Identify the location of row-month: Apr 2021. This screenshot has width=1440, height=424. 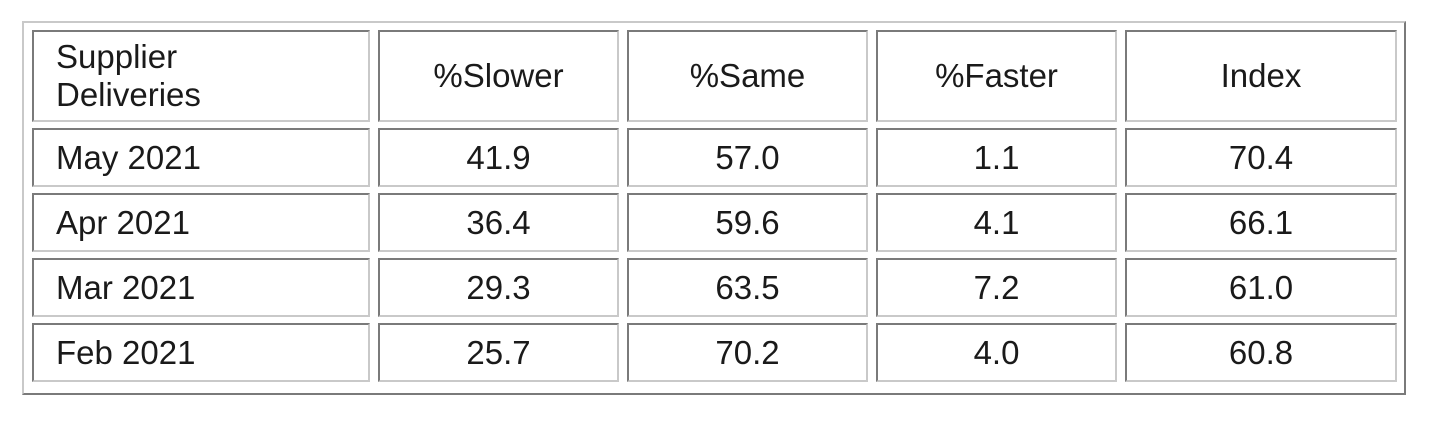
(201, 222).